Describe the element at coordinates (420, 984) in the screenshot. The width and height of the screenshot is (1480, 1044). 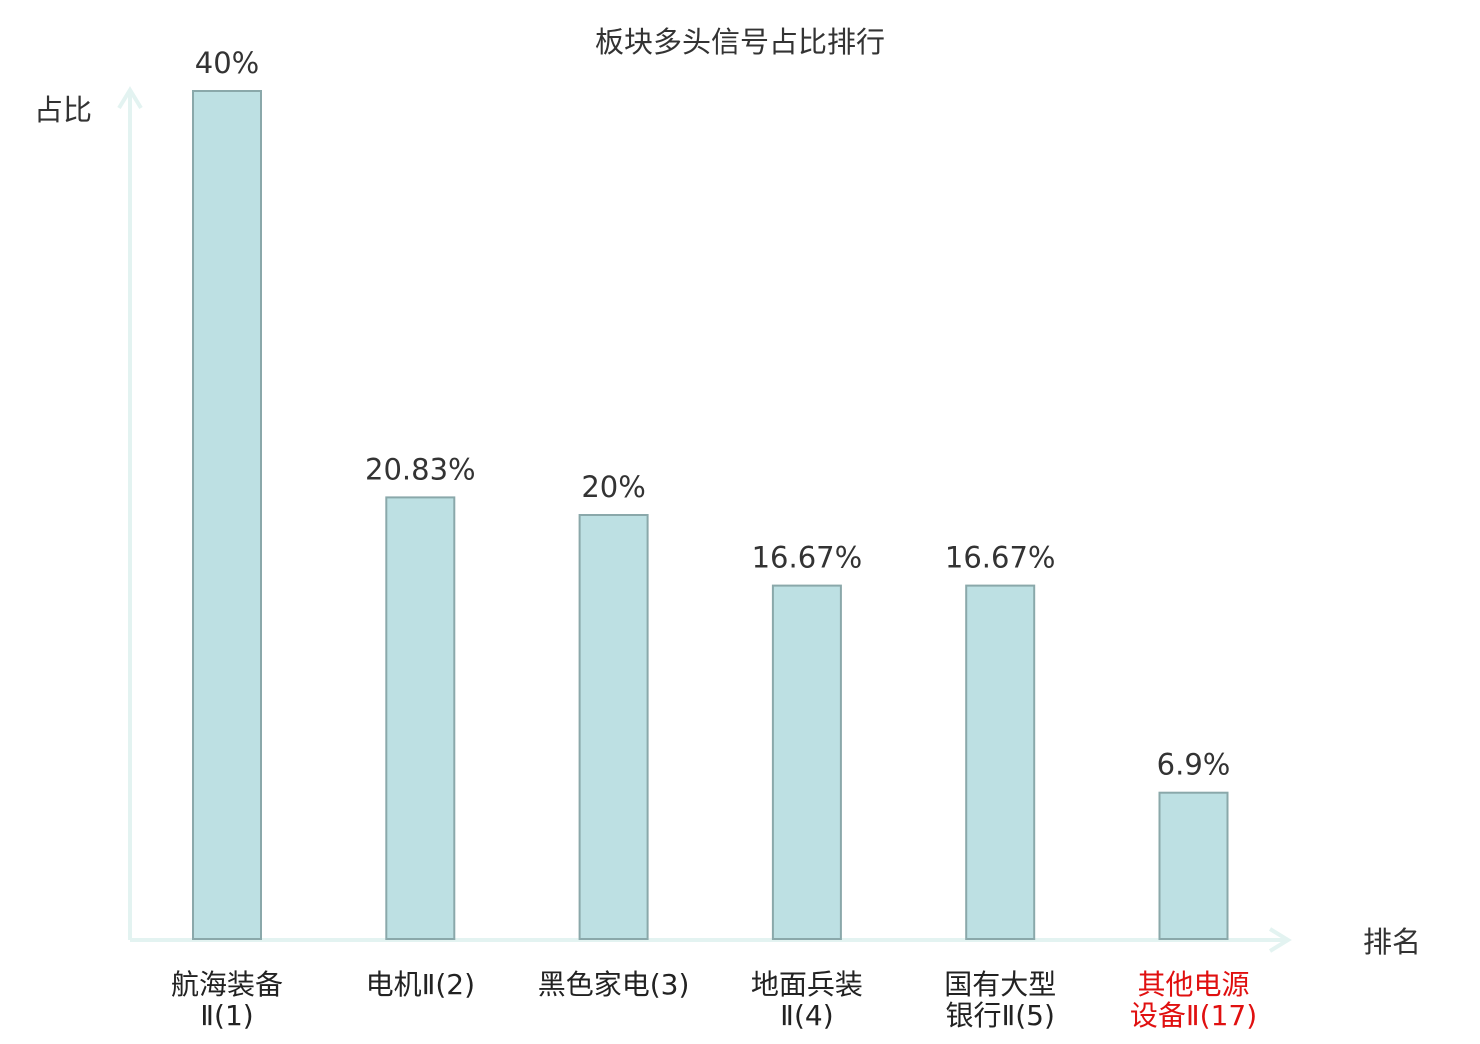
I see `category-label: 电机Ⅱ(2)` at that location.